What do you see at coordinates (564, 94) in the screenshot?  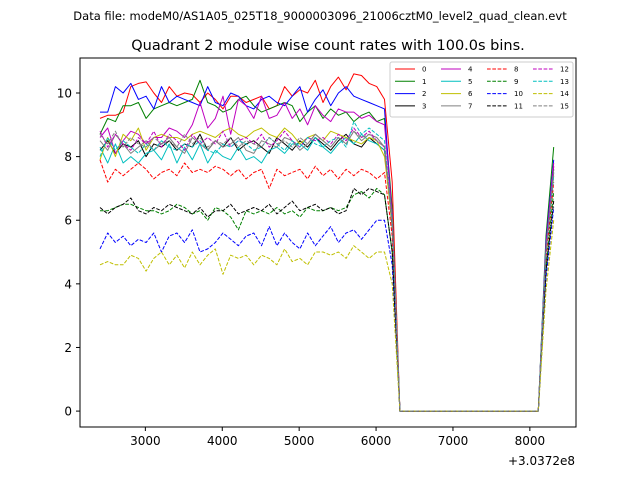 I see `legend-label-14: 14` at bounding box center [564, 94].